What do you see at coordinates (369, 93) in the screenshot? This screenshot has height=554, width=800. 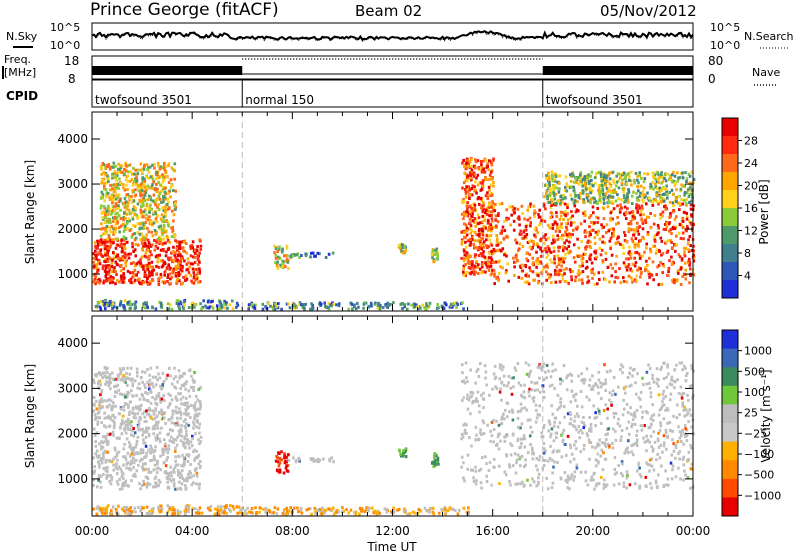 I see `cpid-segments: twofsound 3501 normal 150 twofsound 3501` at bounding box center [369, 93].